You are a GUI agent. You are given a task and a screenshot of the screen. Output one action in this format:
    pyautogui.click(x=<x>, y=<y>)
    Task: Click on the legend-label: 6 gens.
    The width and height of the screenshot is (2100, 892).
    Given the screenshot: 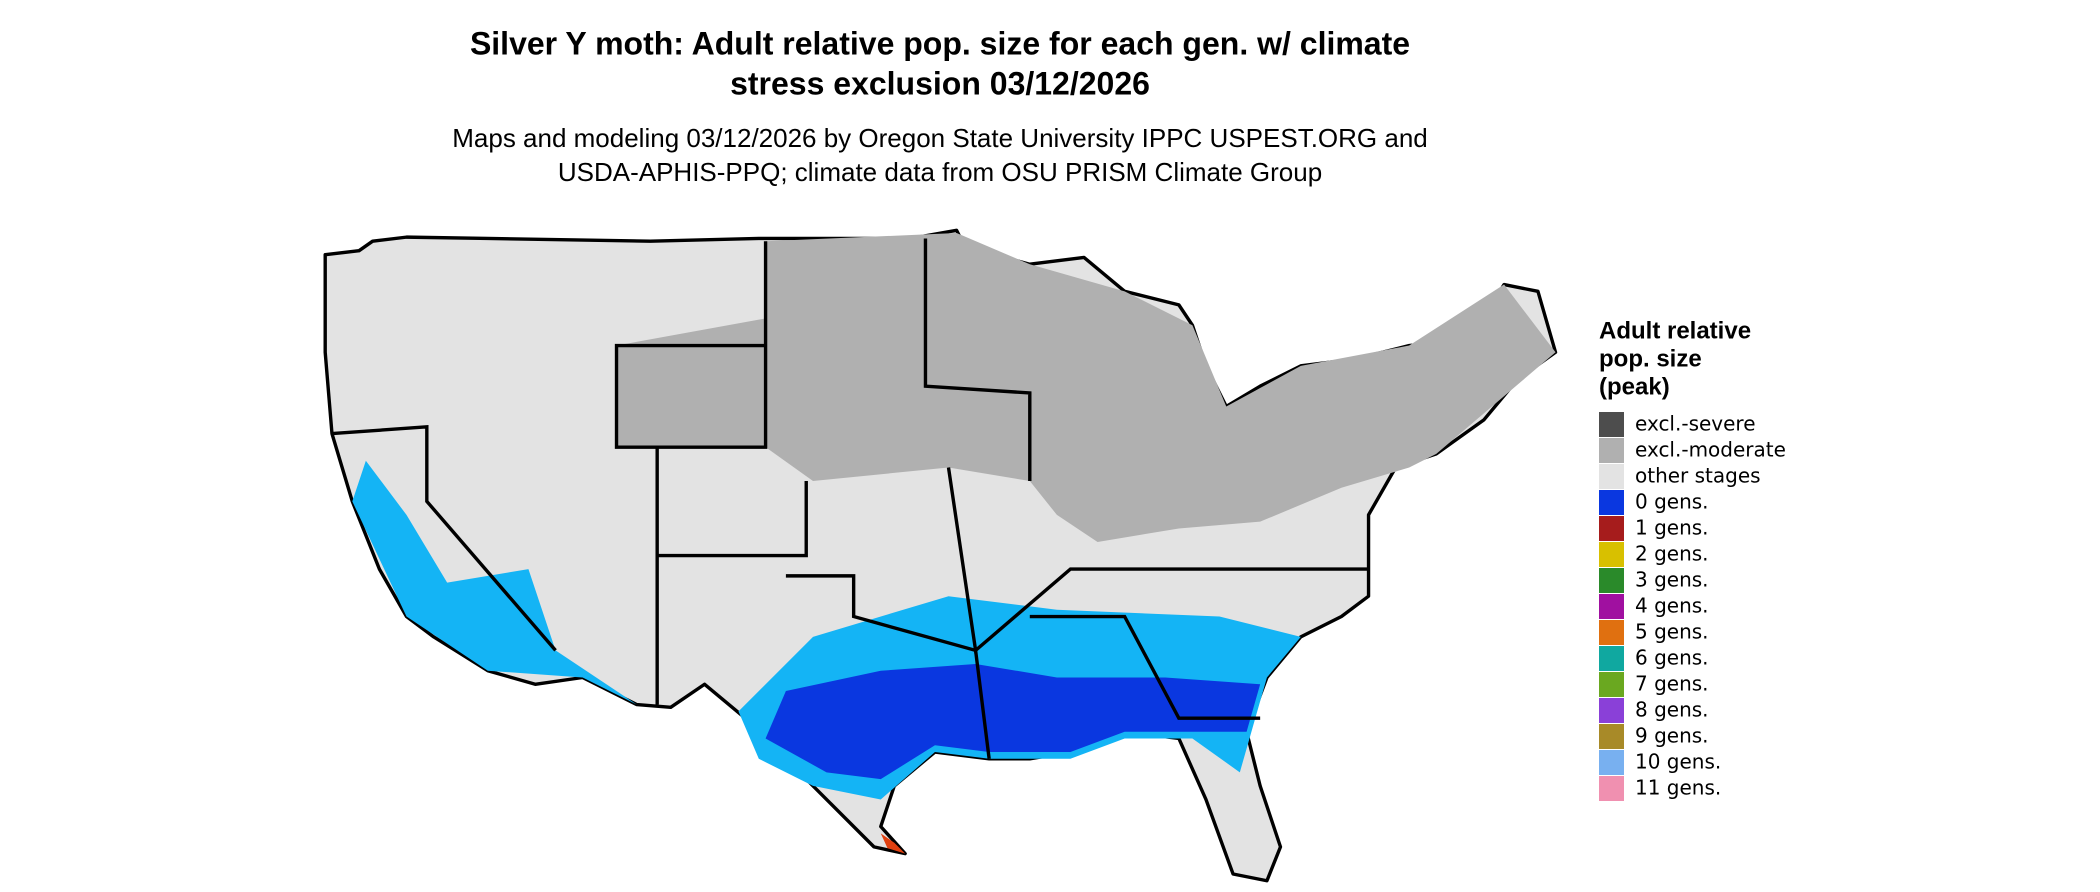 What is the action you would take?
    pyautogui.click(x=1672, y=658)
    